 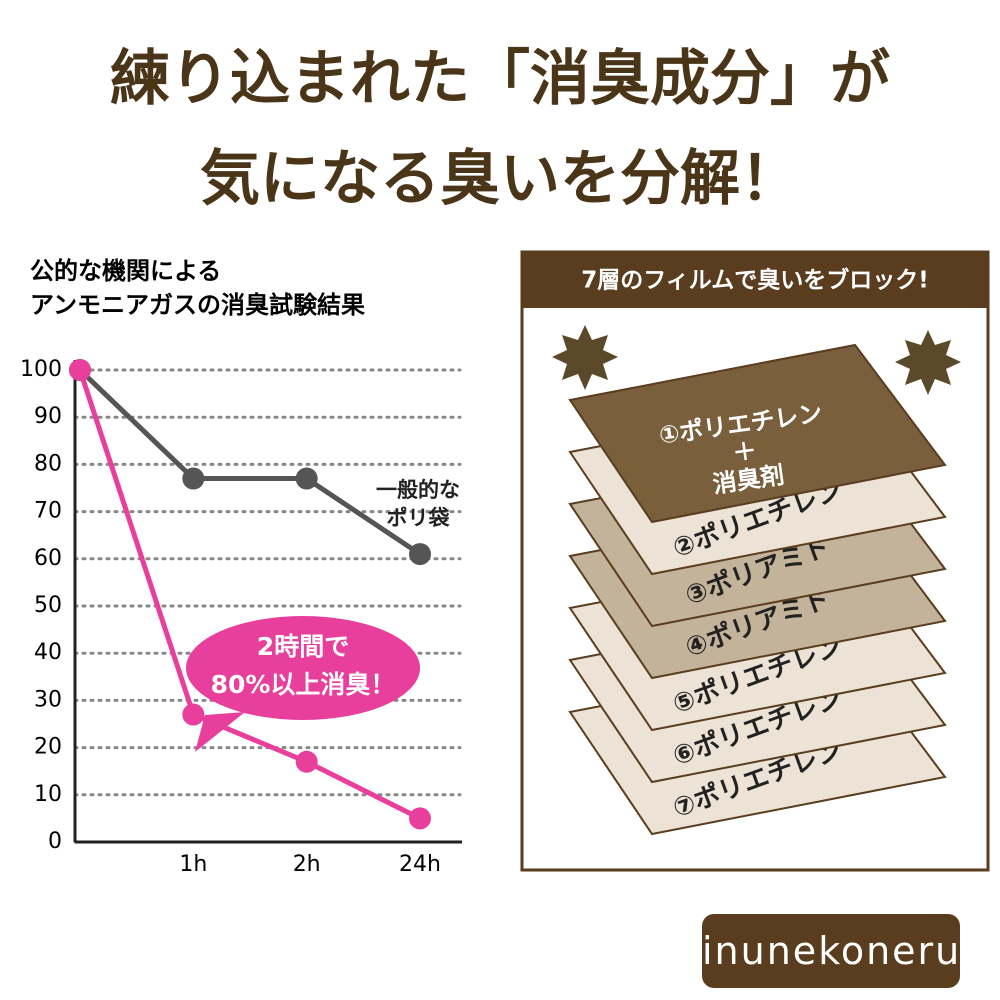 What do you see at coordinates (420, 864) in the screenshot?
I see `x-tick-label: 24h` at bounding box center [420, 864].